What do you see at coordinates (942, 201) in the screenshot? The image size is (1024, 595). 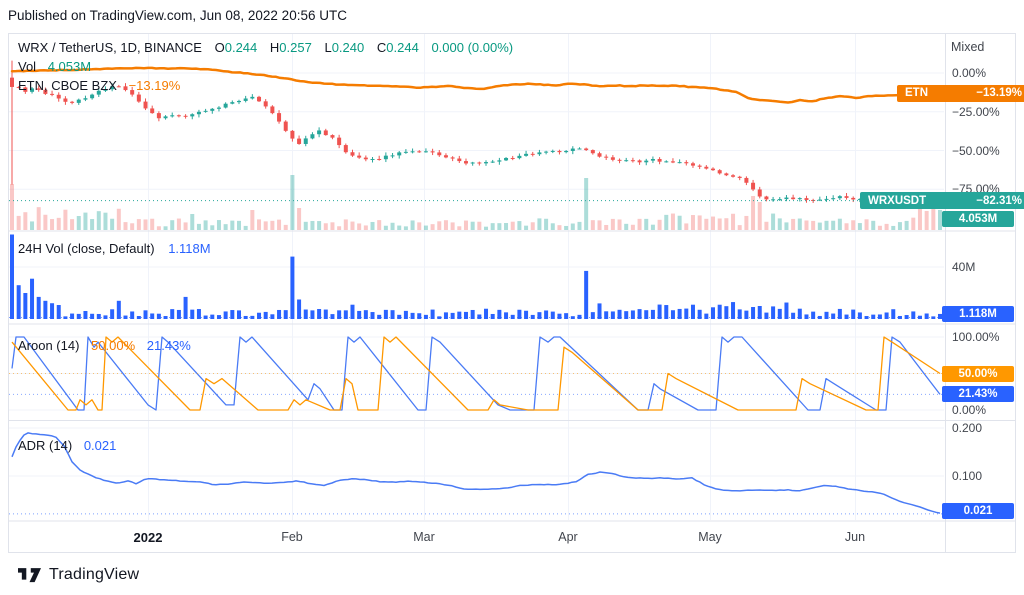 I see `wrxusdt-price-badge: WRXUSDT −82.31%` at bounding box center [942, 201].